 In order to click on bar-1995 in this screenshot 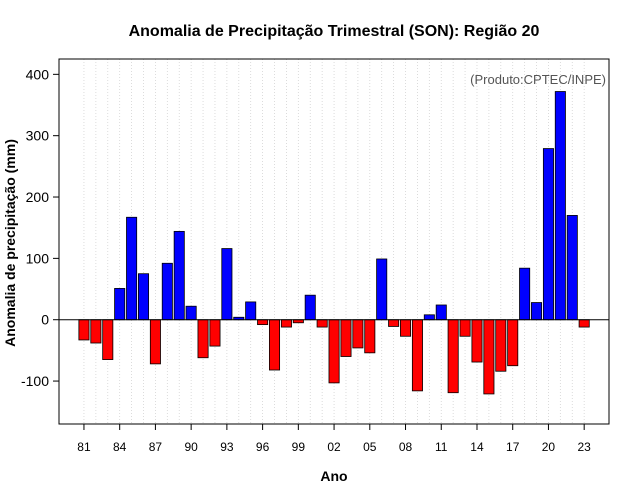, I will do `click(251, 311)`.